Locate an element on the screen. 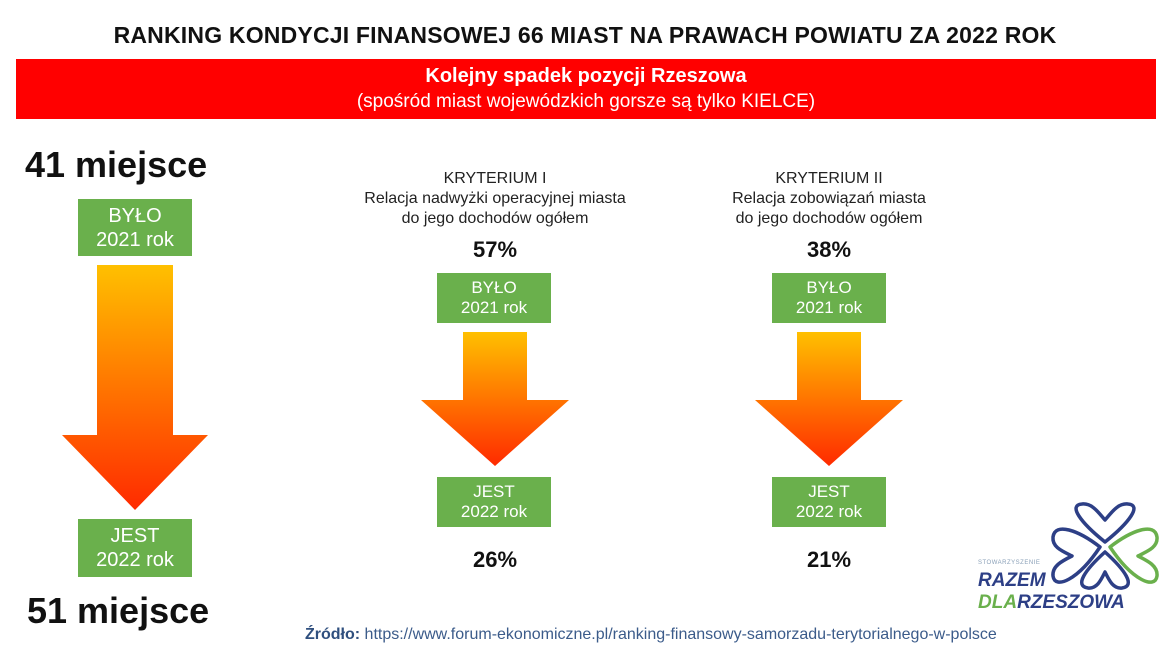 The width and height of the screenshot is (1170, 658). logo-razem-text: RAZEM is located at coordinates (1012, 580).